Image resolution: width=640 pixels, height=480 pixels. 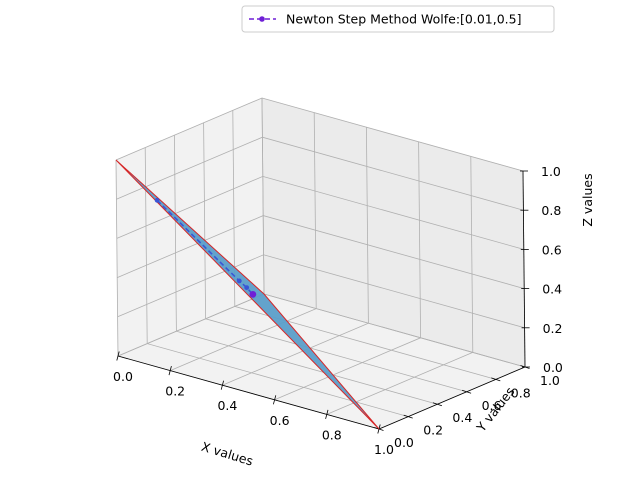 What do you see at coordinates (462, 417) in the screenshot?
I see `y-tick-label: 0.4` at bounding box center [462, 417].